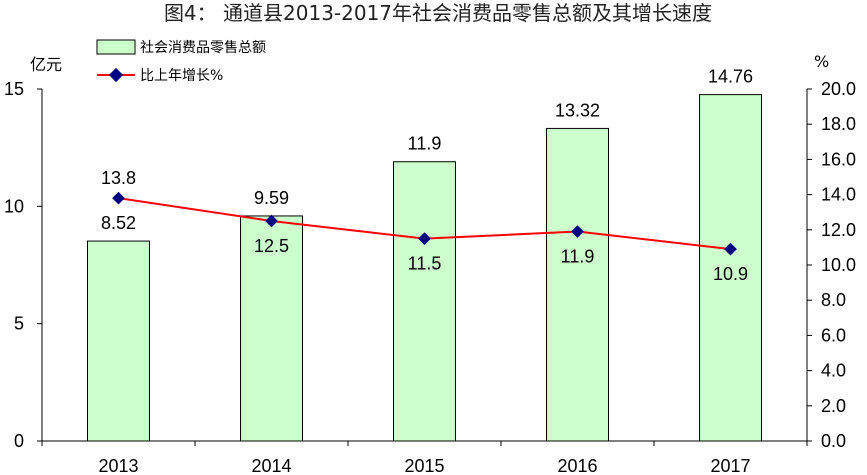  Describe the element at coordinates (838, 89) in the screenshot. I see `right-tick-label: 20.0` at that location.